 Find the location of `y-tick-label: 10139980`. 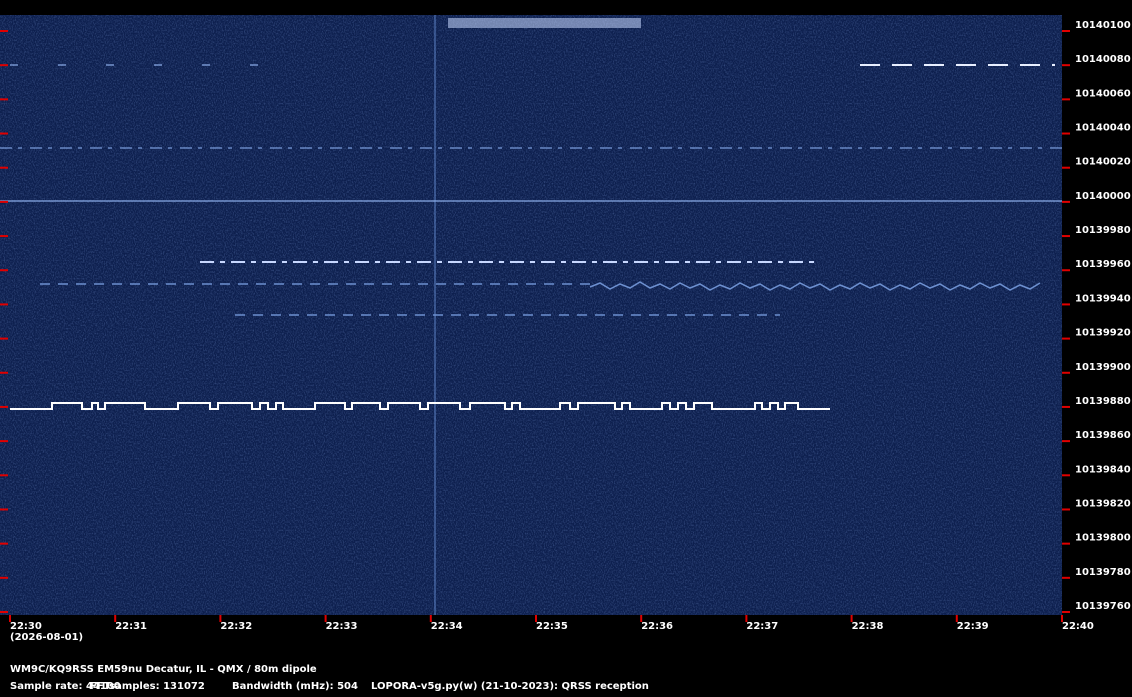

y-tick-label: 10139980 is located at coordinates (1103, 230).